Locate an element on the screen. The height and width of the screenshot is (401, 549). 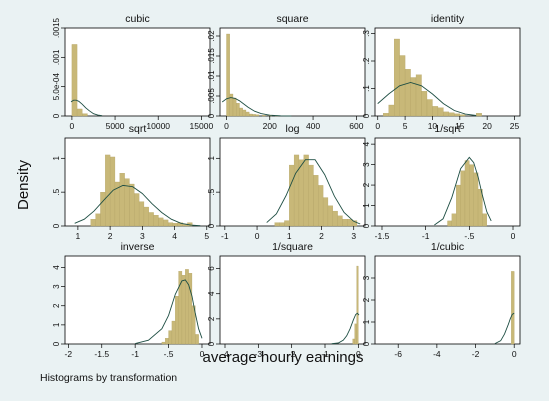
panel-1: cubic 0 5000 10000 15000 0 5.0e-04 .001 .0015 is located at coordinates (132, 72).